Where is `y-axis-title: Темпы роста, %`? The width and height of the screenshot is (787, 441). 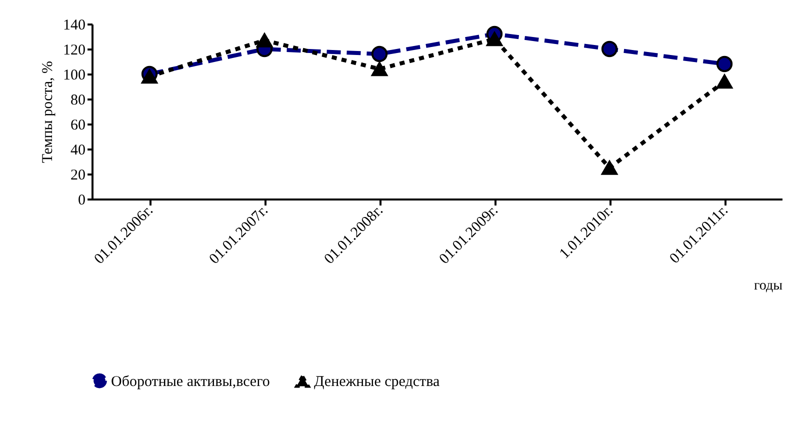
y-axis-title: Темпы роста, % is located at coordinates (48, 112).